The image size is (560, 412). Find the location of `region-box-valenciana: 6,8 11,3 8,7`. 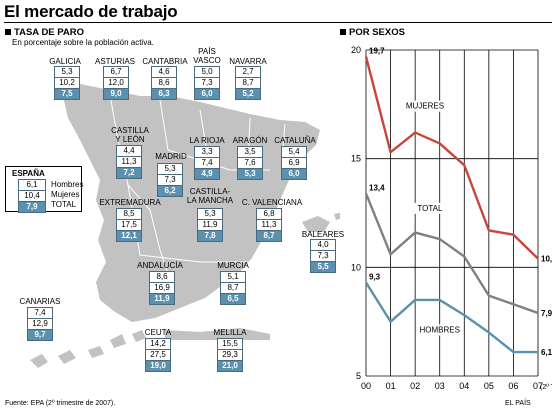

region-box-valenciana: 6,8 11,3 8,7 is located at coordinates (269, 225).